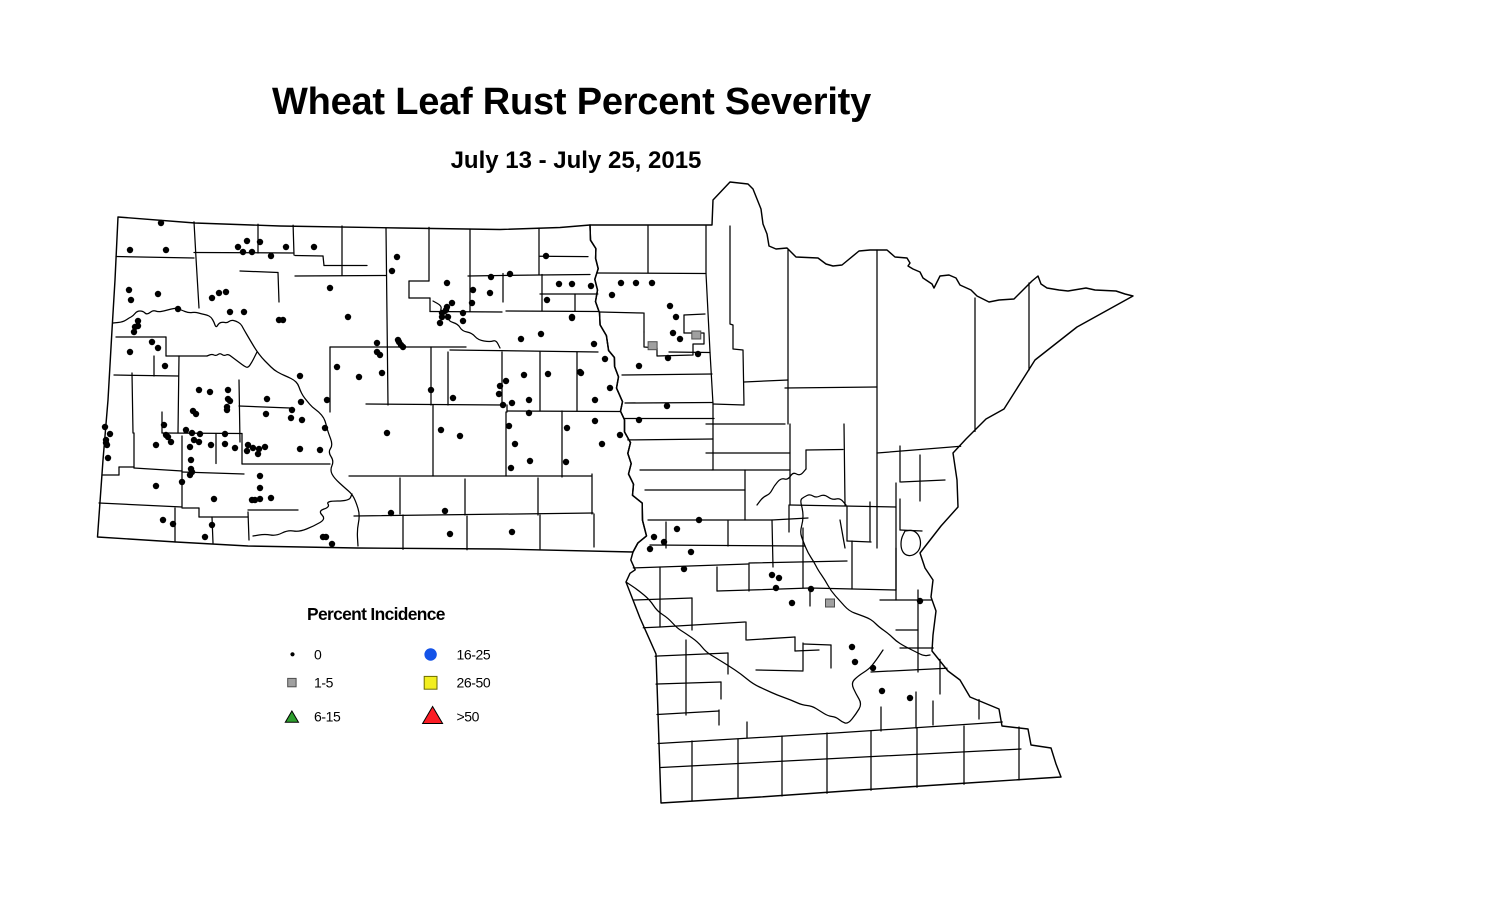  Describe the element at coordinates (468, 717) in the screenshot. I see `svg-text: >50` at that location.